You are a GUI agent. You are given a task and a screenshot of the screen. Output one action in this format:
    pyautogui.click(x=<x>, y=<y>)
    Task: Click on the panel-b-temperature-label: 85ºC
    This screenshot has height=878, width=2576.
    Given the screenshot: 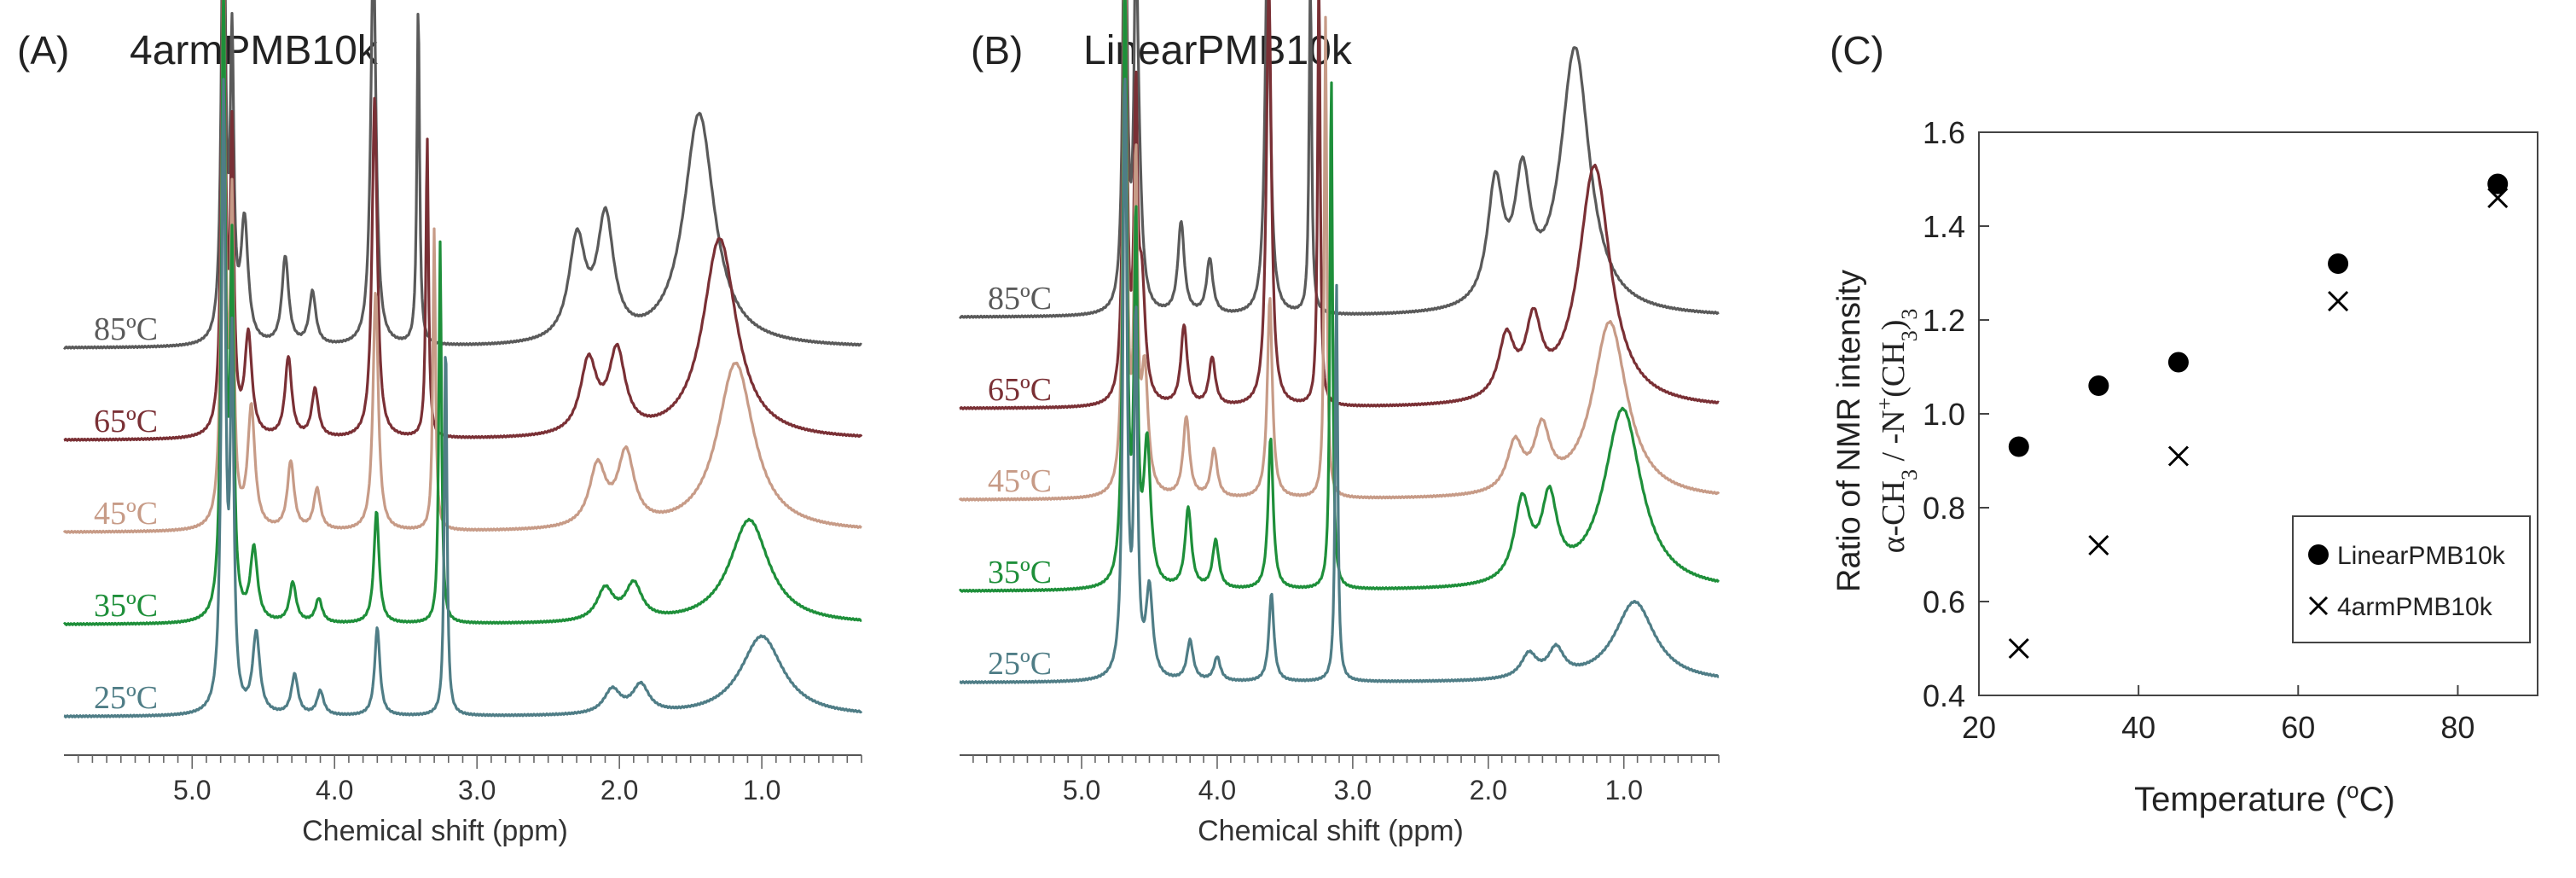 What is the action you would take?
    pyautogui.click(x=1020, y=299)
    